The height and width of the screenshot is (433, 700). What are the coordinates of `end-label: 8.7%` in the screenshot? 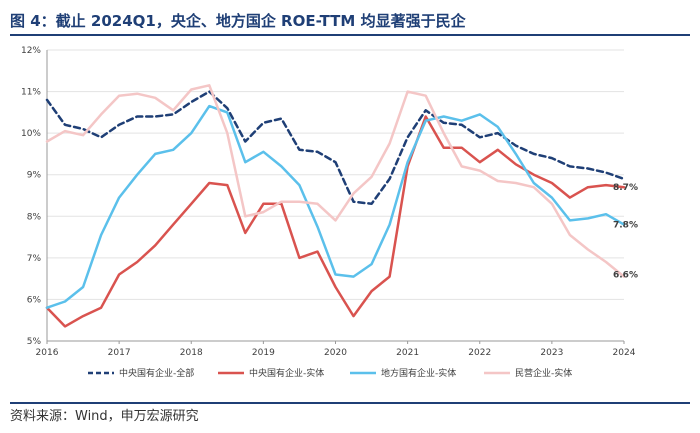 It's located at (625, 188).